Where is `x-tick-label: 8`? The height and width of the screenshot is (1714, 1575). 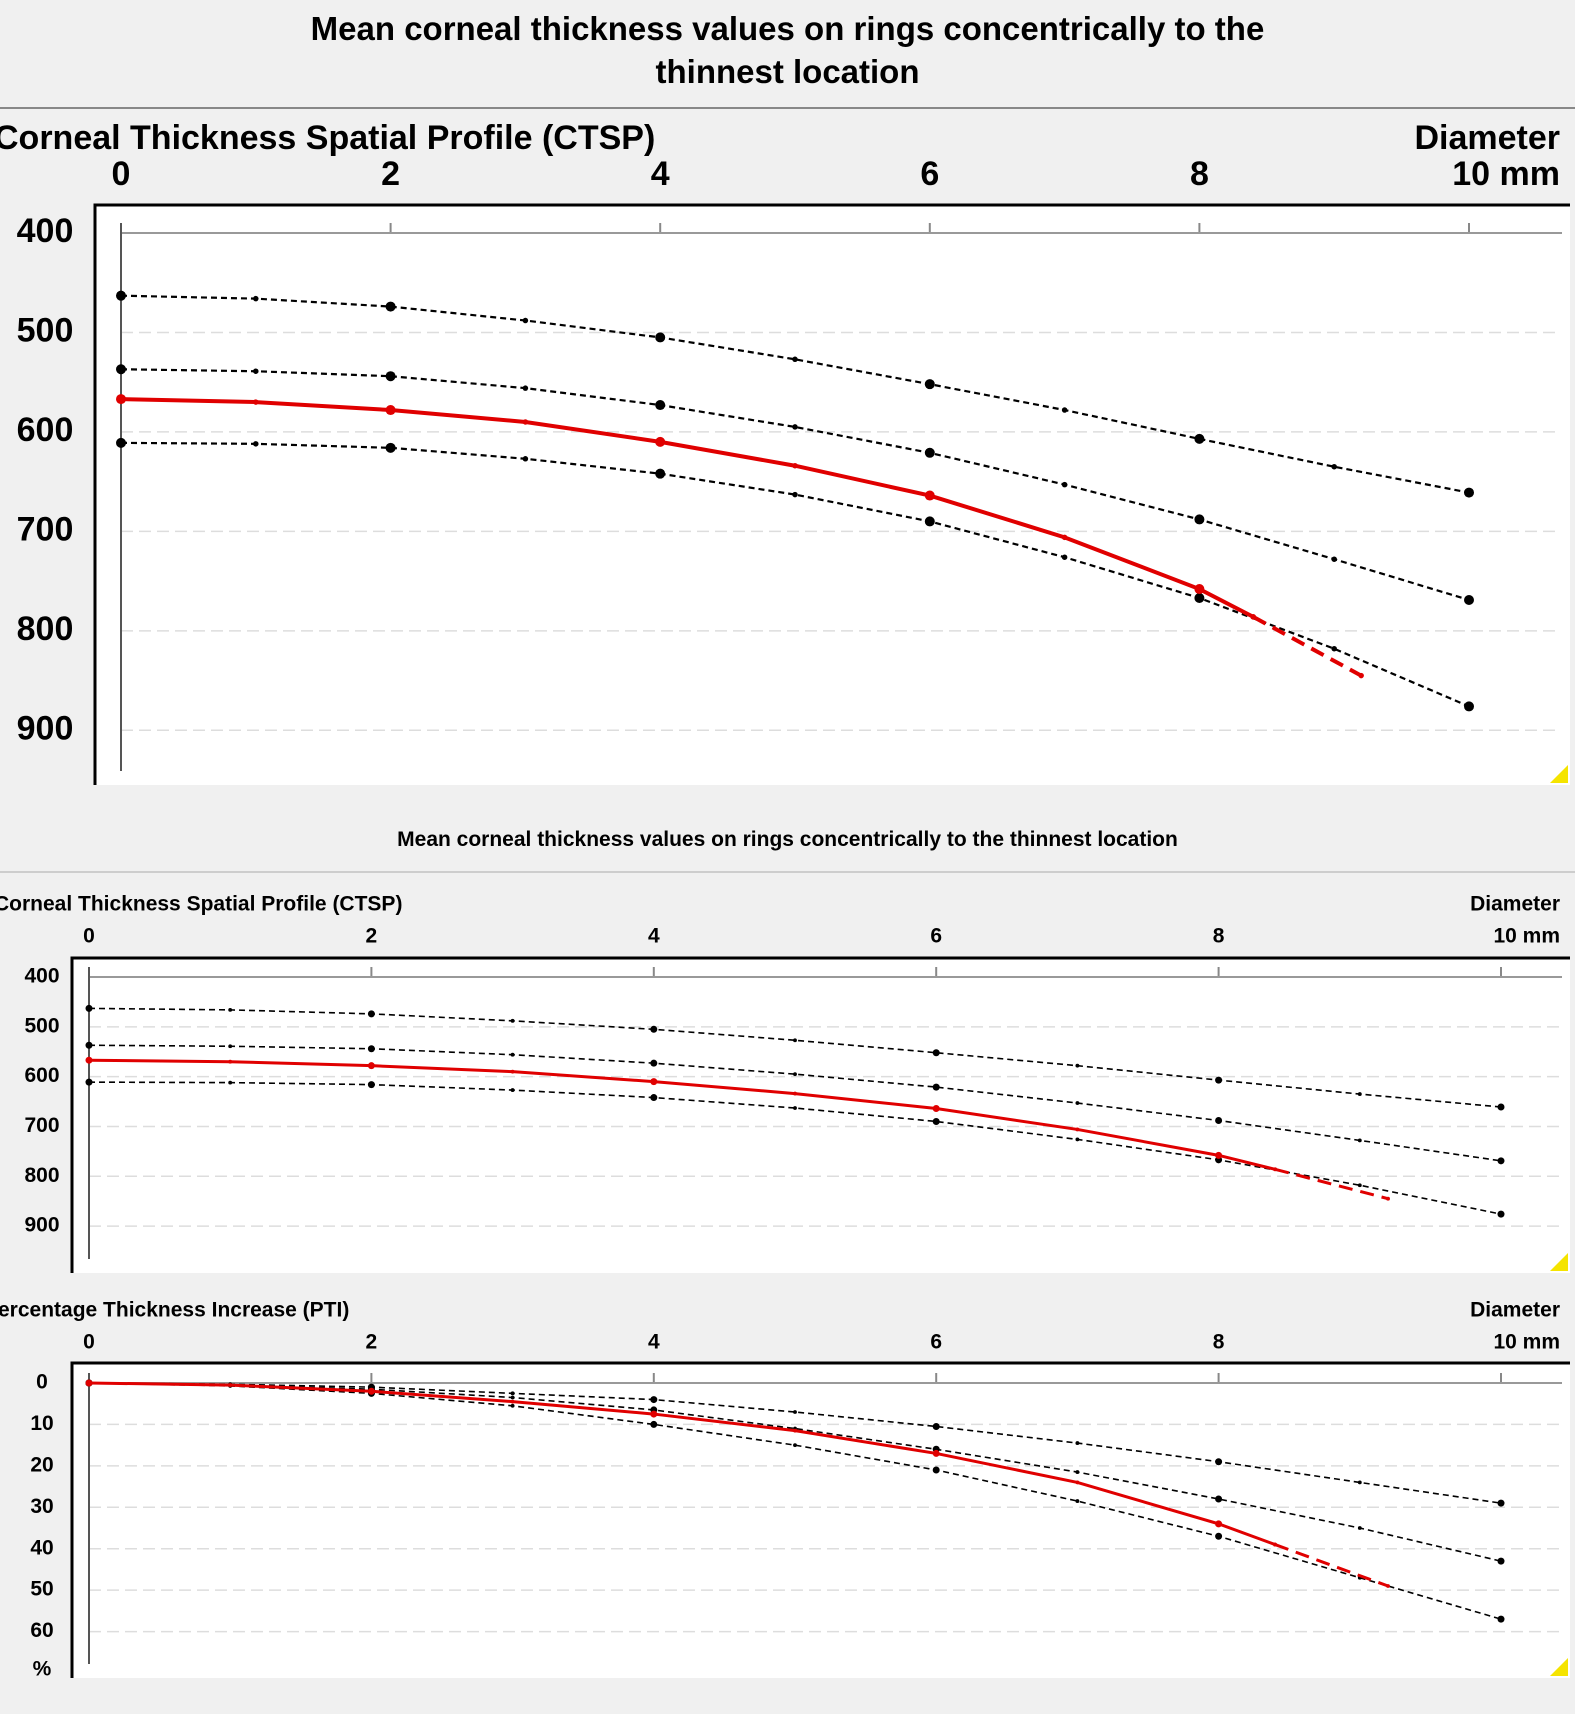
x-tick-label: 8 is located at coordinates (1219, 1342).